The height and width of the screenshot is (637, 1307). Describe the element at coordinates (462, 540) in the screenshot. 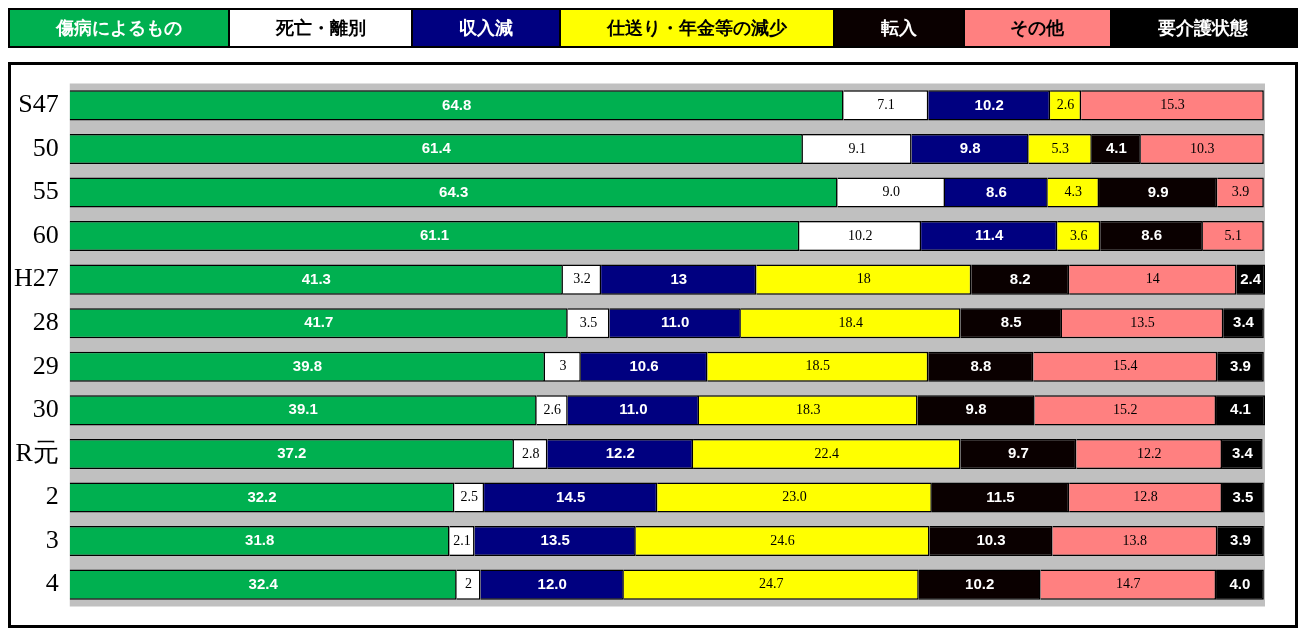

I see `data-label: 2.1` at that location.